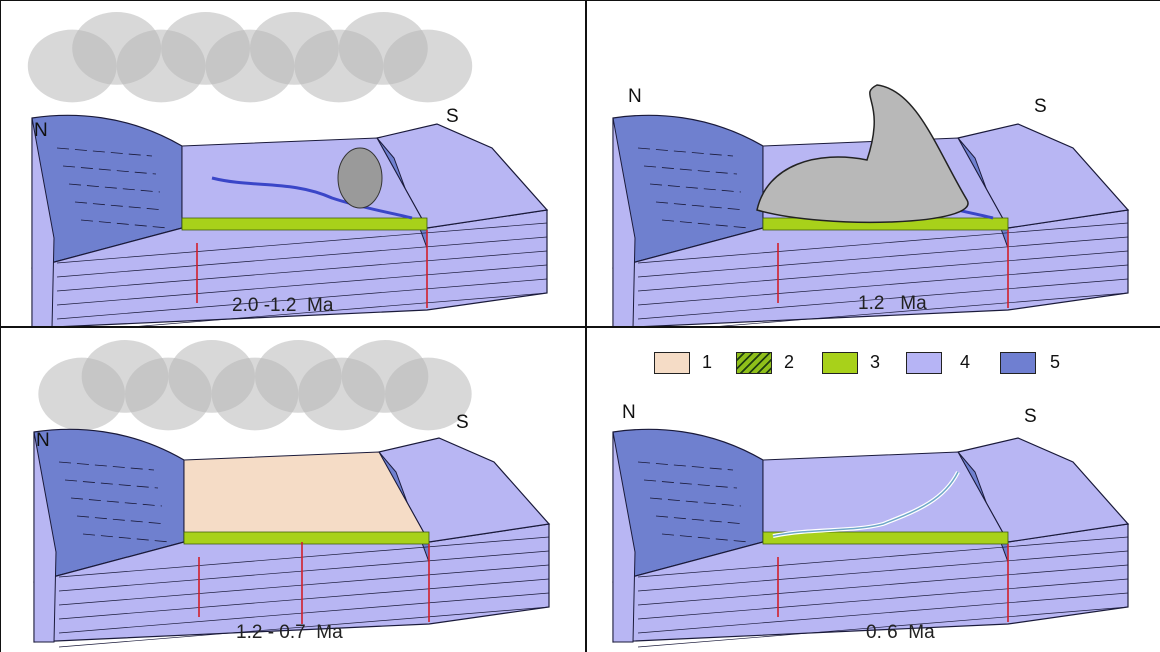 Image resolution: width=1160 pixels, height=652 pixels. I want to click on panel-caption: 1.2 Ma, so click(892, 303).